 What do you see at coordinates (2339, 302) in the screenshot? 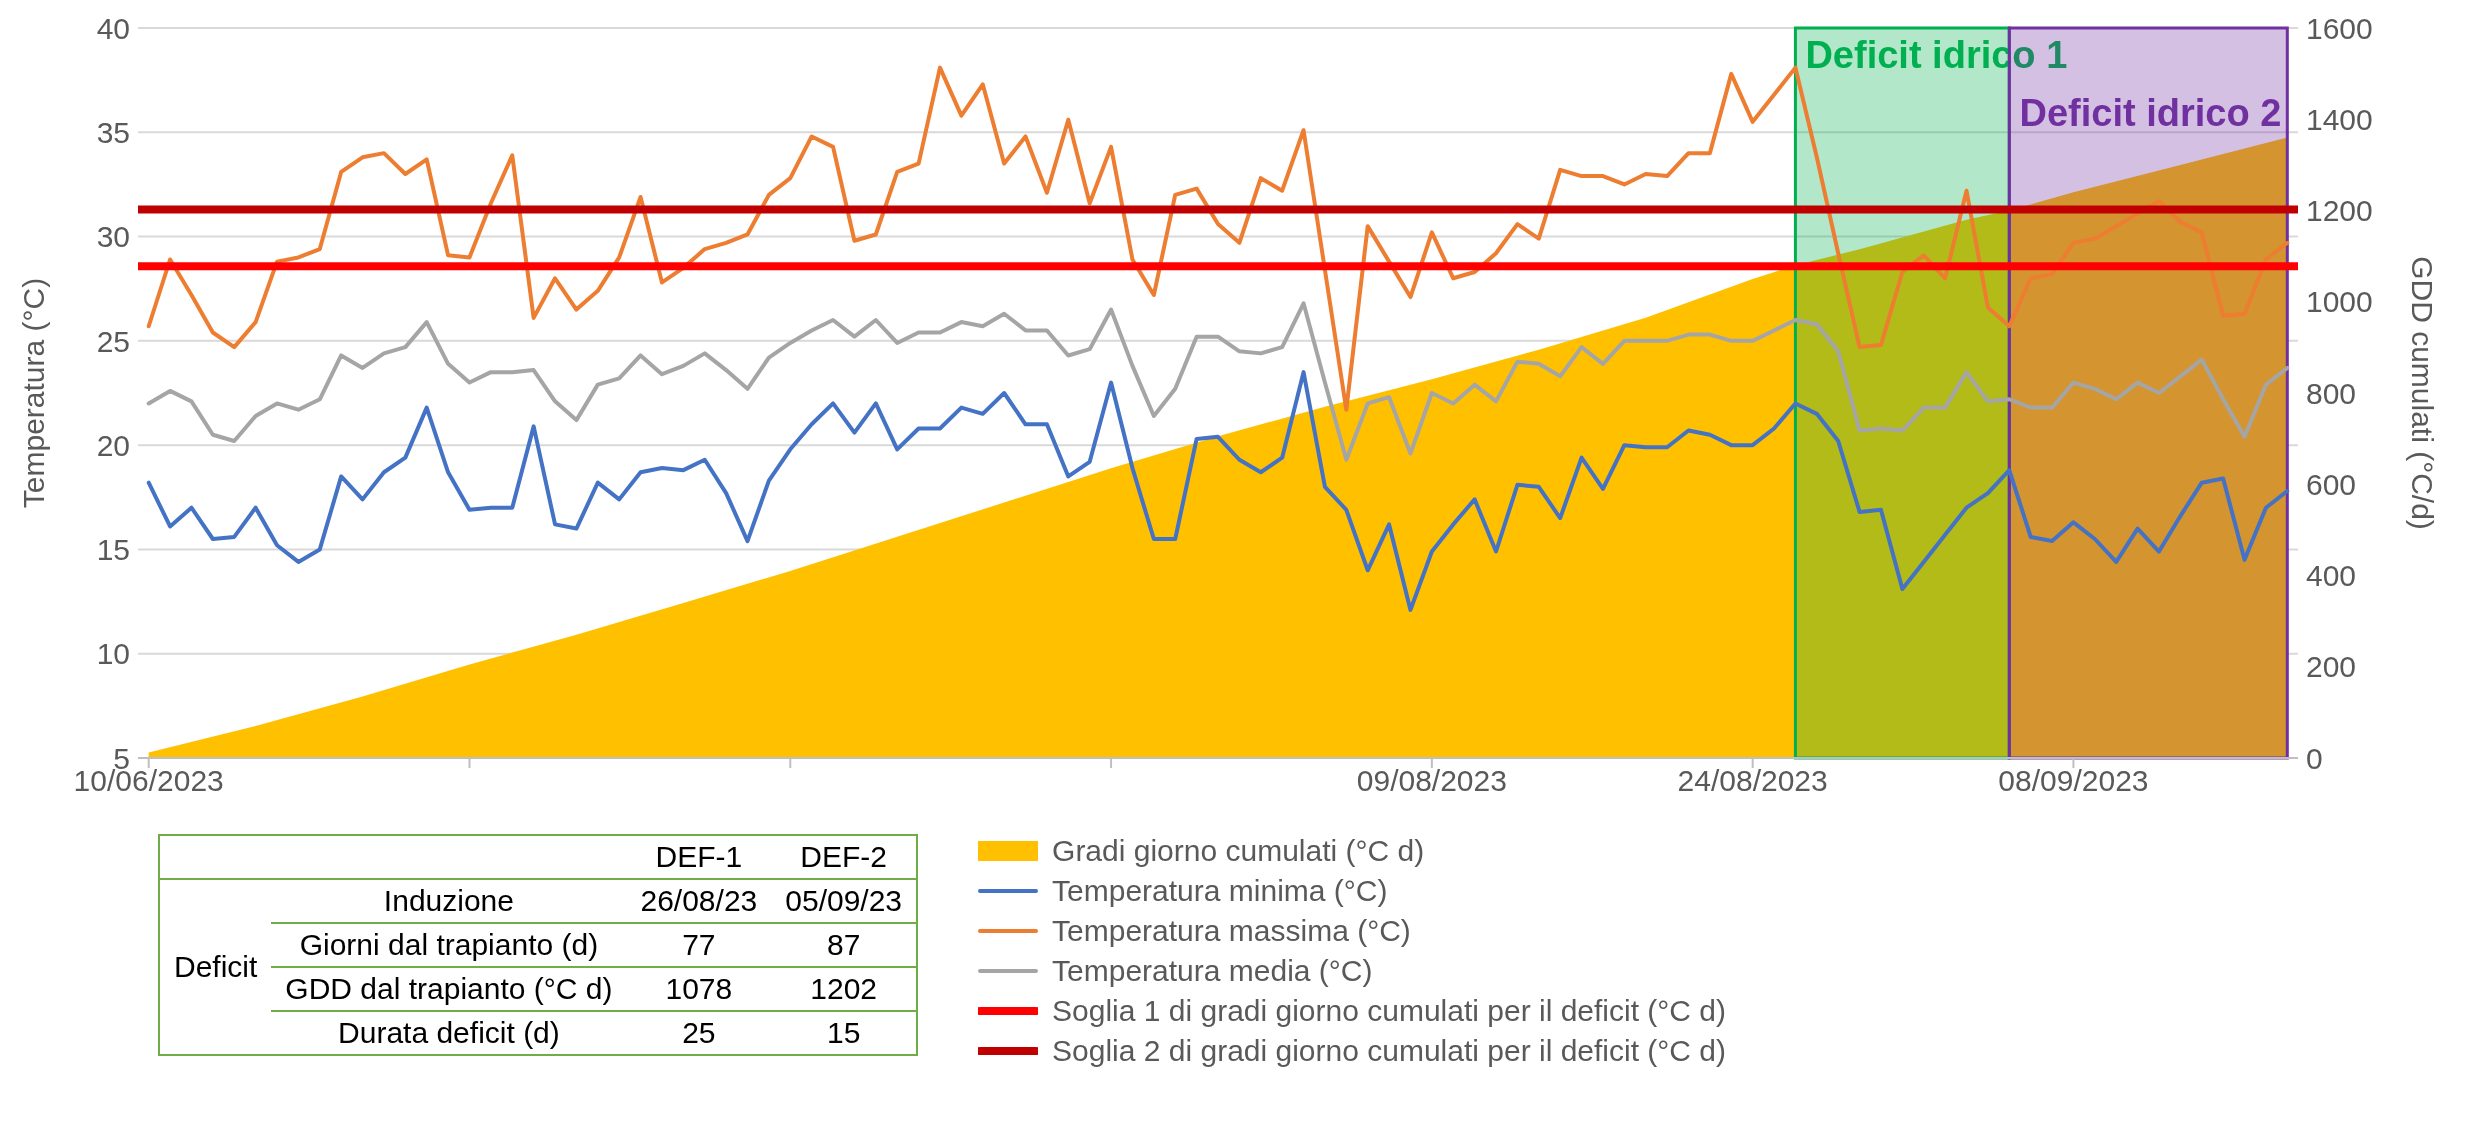
I see `y2-tick-label: 1000` at bounding box center [2339, 302].